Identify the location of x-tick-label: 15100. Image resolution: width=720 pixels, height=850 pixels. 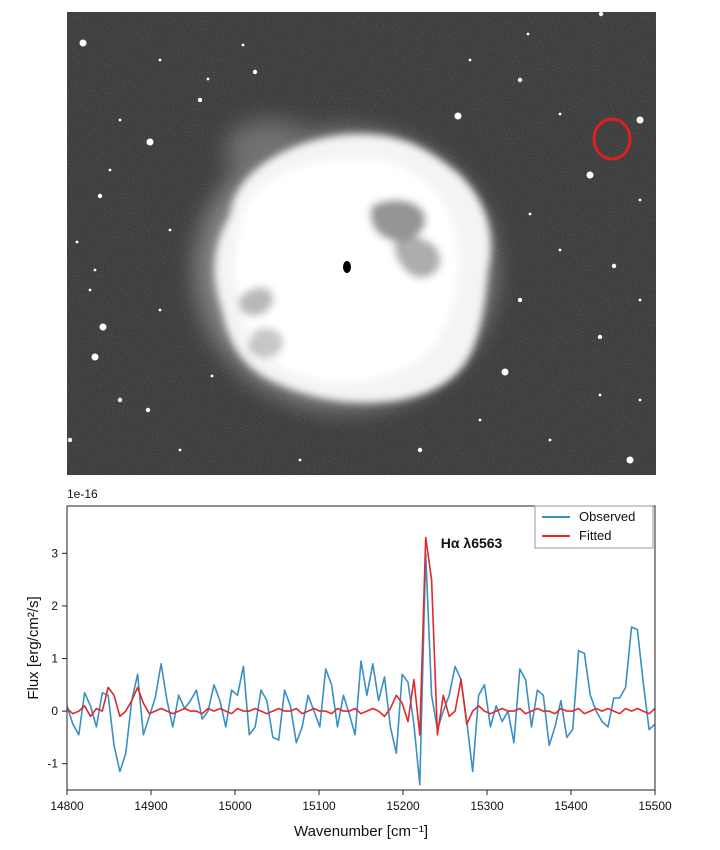
(319, 806).